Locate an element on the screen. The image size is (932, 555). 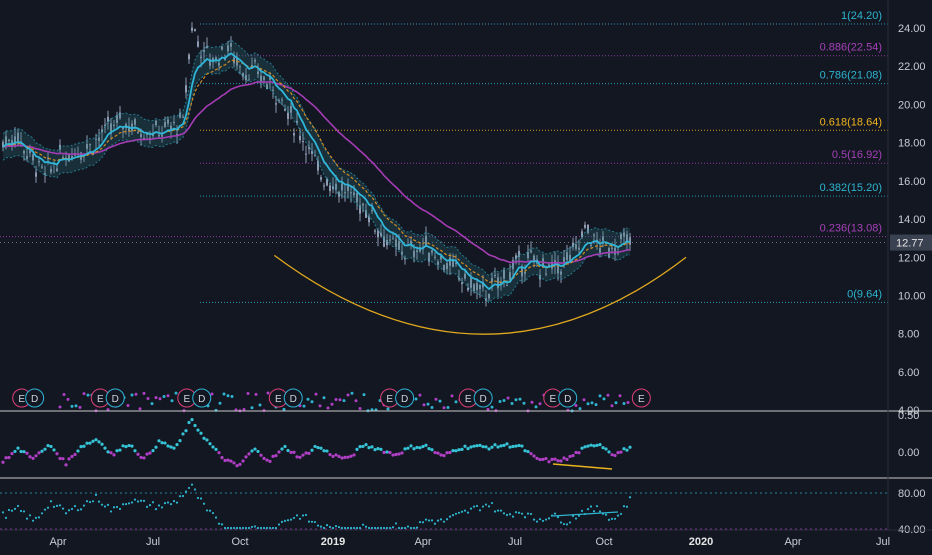
time-axis-tick-label: Jul is located at coordinates (883, 542).